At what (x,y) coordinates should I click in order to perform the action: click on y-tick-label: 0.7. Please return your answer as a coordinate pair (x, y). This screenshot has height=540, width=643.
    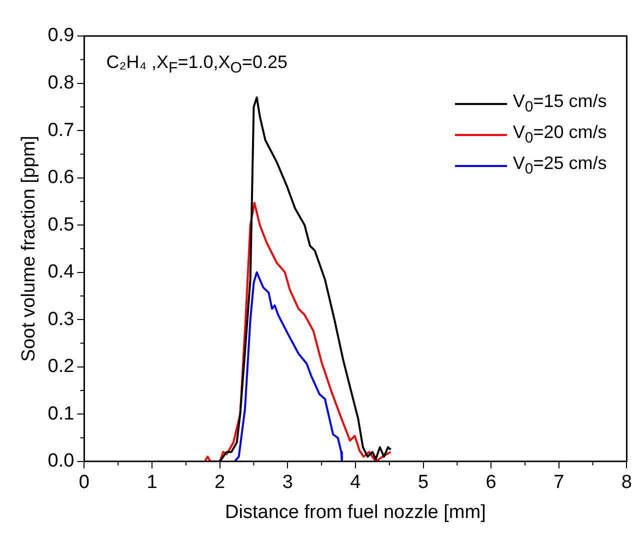
    Looking at the image, I should click on (61, 130).